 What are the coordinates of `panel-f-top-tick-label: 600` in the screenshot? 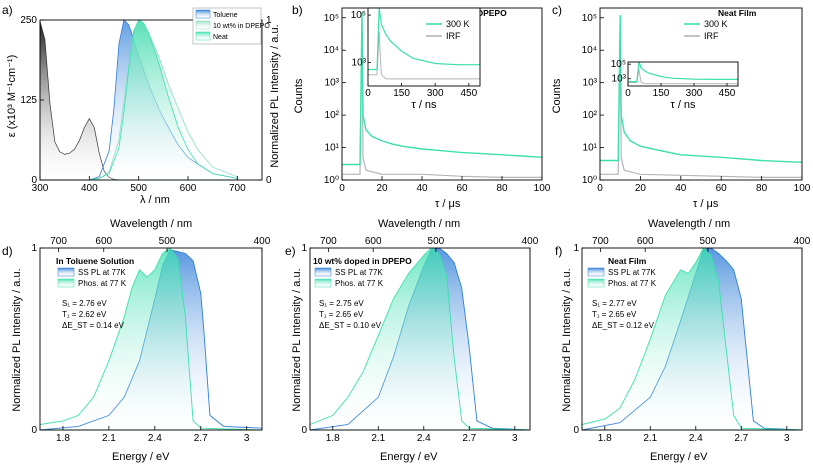 It's located at (645, 241).